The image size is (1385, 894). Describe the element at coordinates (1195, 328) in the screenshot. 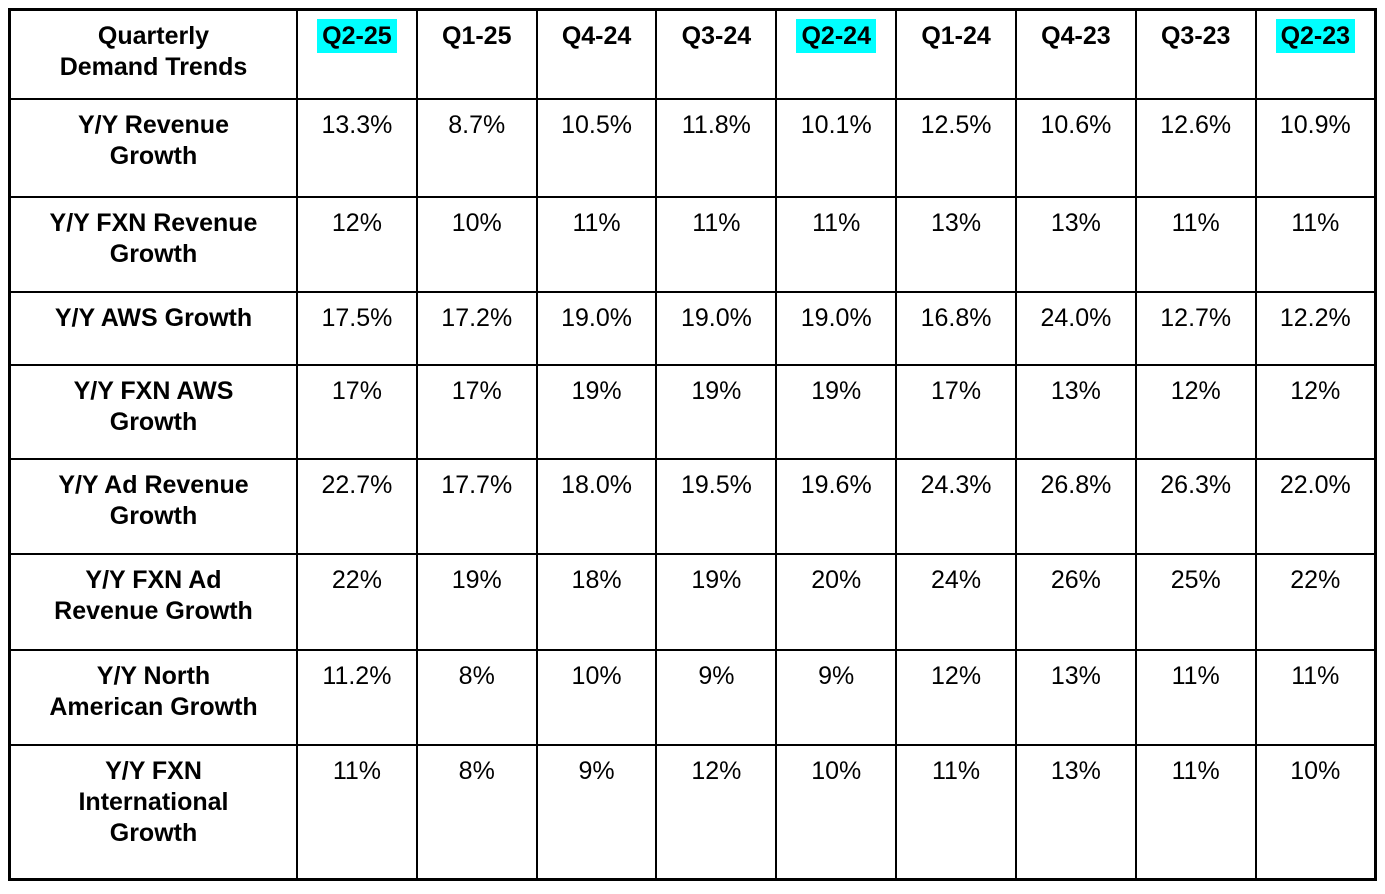

I see `cell-y-y-aws-growth-q3-23: 12.7%` at that location.